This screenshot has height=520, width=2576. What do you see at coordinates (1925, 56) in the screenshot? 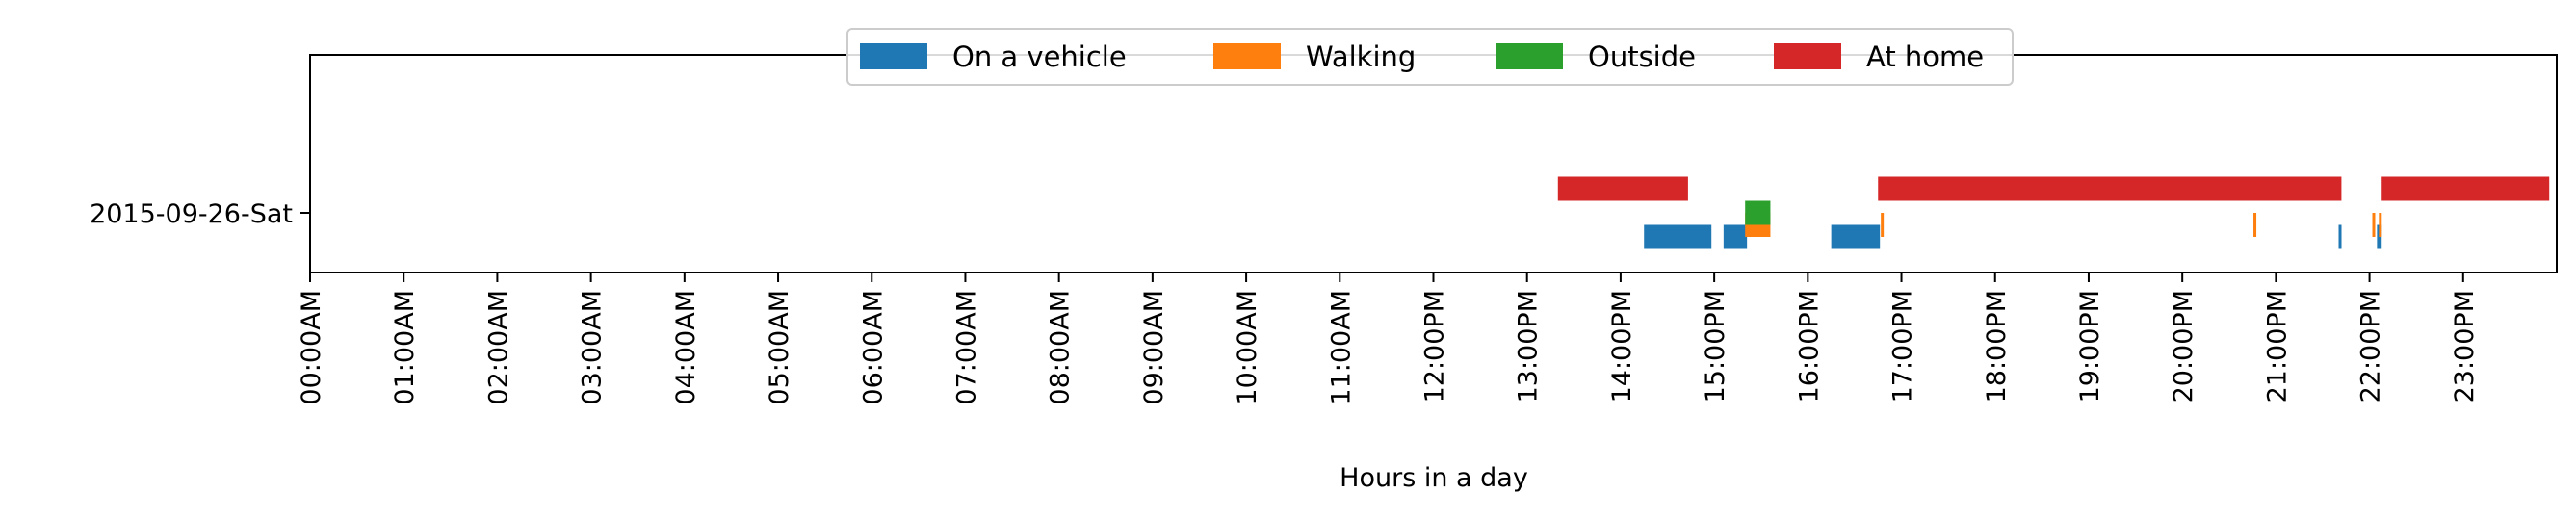
I see `legend-label-at-home: At home` at bounding box center [1925, 56].